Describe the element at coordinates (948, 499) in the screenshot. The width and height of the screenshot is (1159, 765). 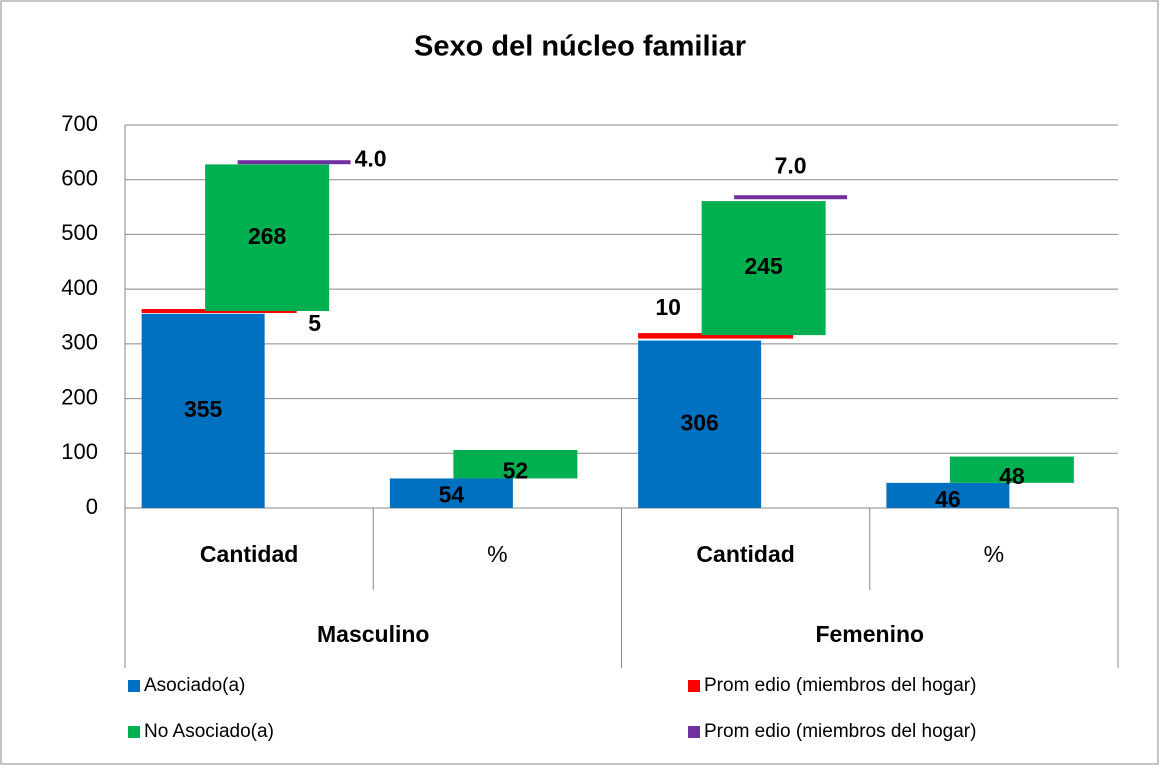
I see `data-label: 46` at that location.